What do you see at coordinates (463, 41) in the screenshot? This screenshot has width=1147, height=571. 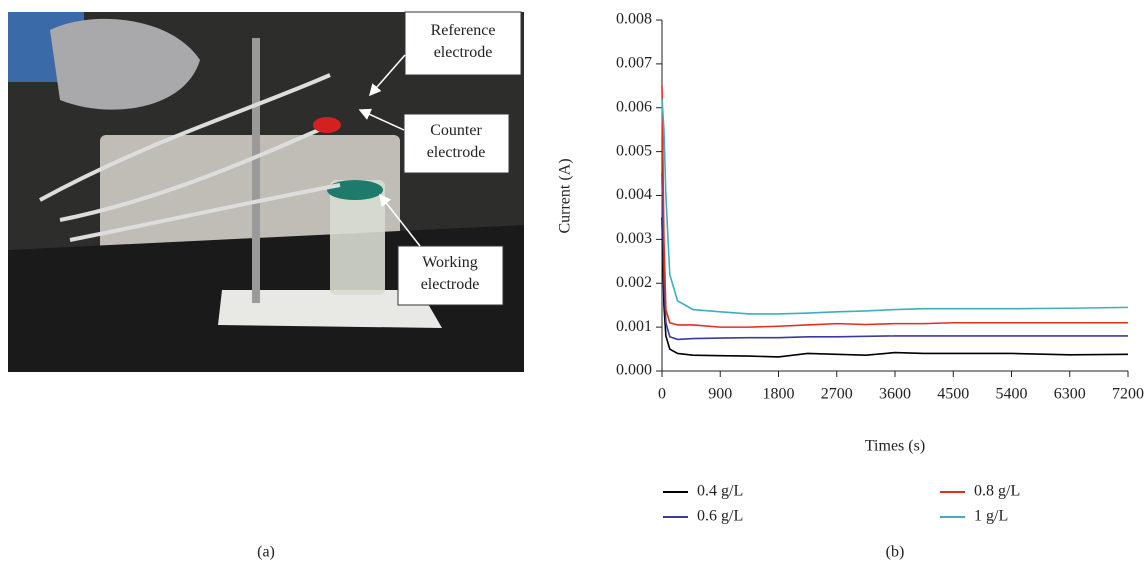 I see `photo-label: Reference electrode` at bounding box center [463, 41].